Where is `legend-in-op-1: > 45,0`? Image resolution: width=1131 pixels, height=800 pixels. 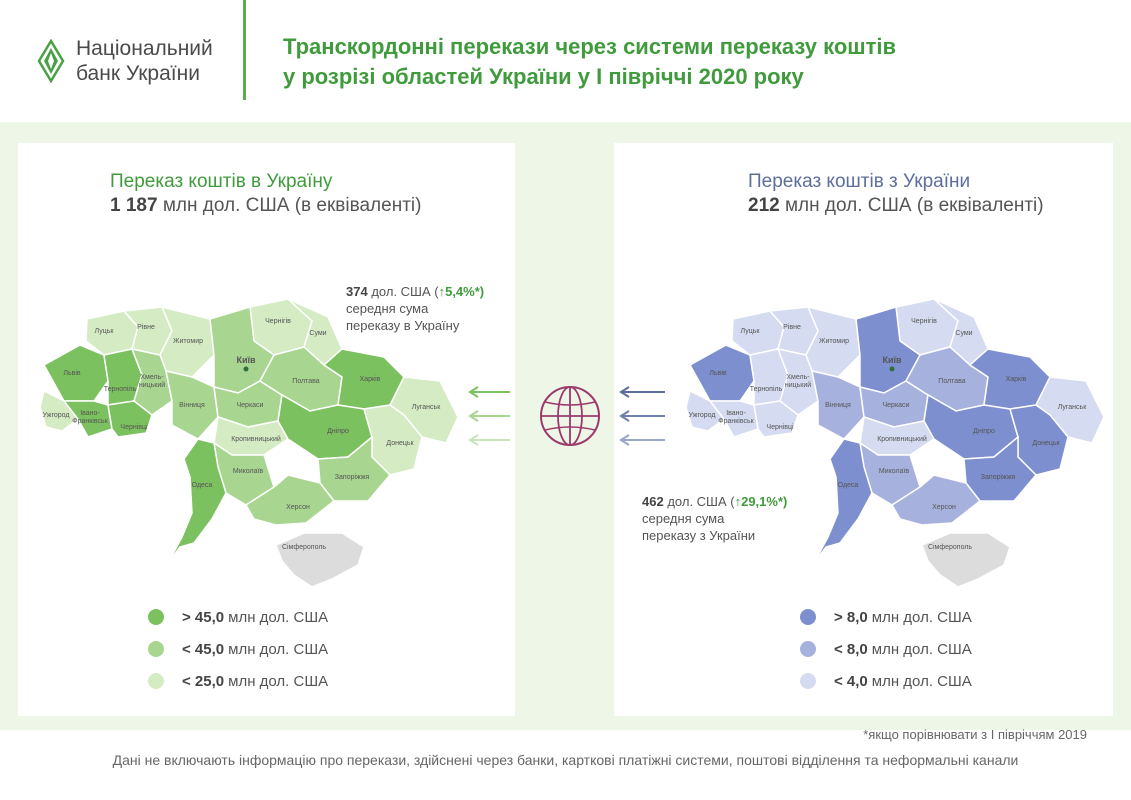
legend-in-op-1: > 45,0 is located at coordinates (203, 617).